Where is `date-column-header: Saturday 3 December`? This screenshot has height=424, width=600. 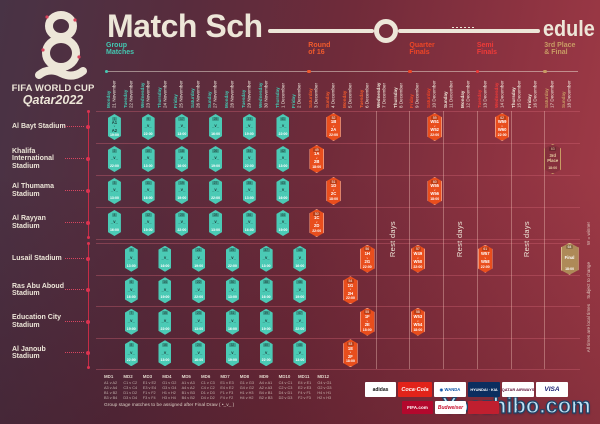
date-column-header: Saturday 3 December is located at coordinates (316, 90).